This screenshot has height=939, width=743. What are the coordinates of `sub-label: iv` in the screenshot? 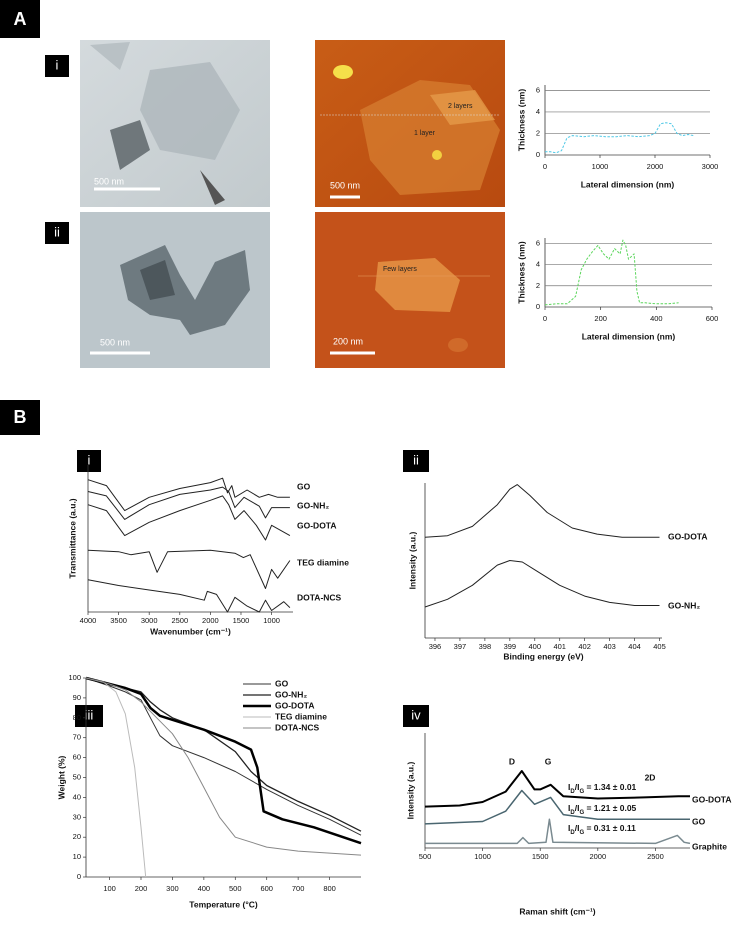 It's located at (416, 714).